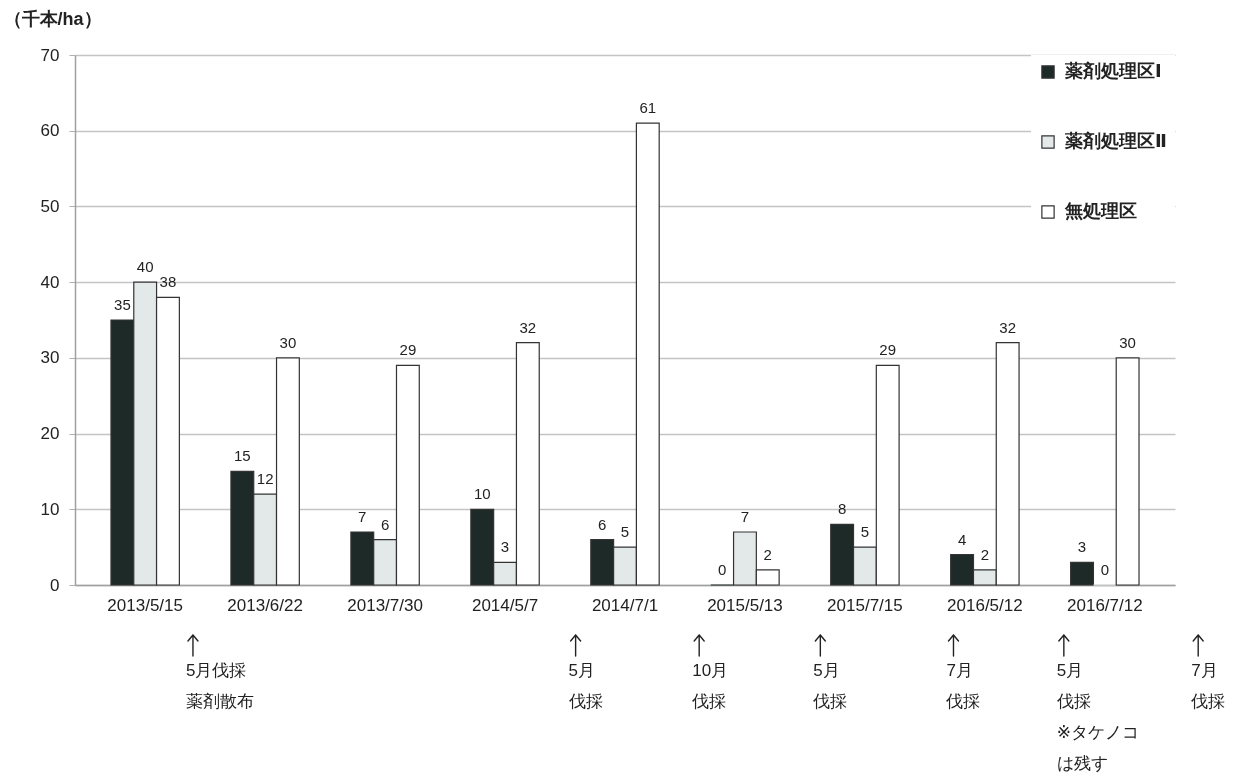 Image resolution: width=1258 pixels, height=778 pixels. I want to click on data-label: 38, so click(168, 282).